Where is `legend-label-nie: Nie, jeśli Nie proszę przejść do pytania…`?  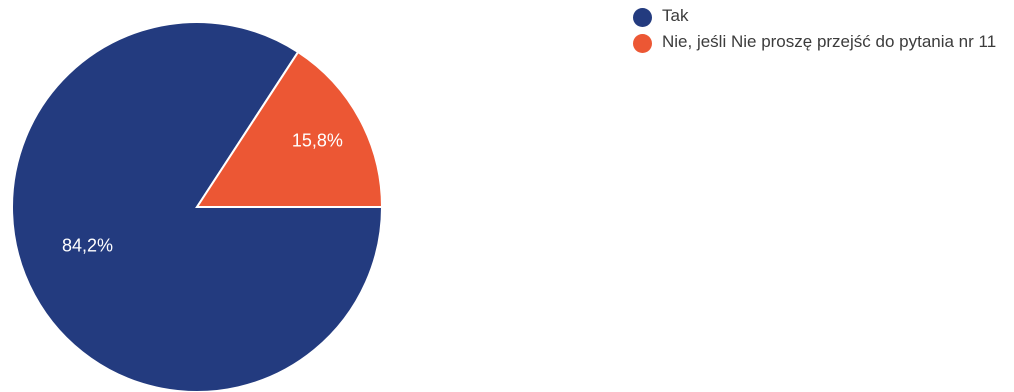 legend-label-nie: Nie, jeśli Nie proszę przejść do pytania… is located at coordinates (829, 41).